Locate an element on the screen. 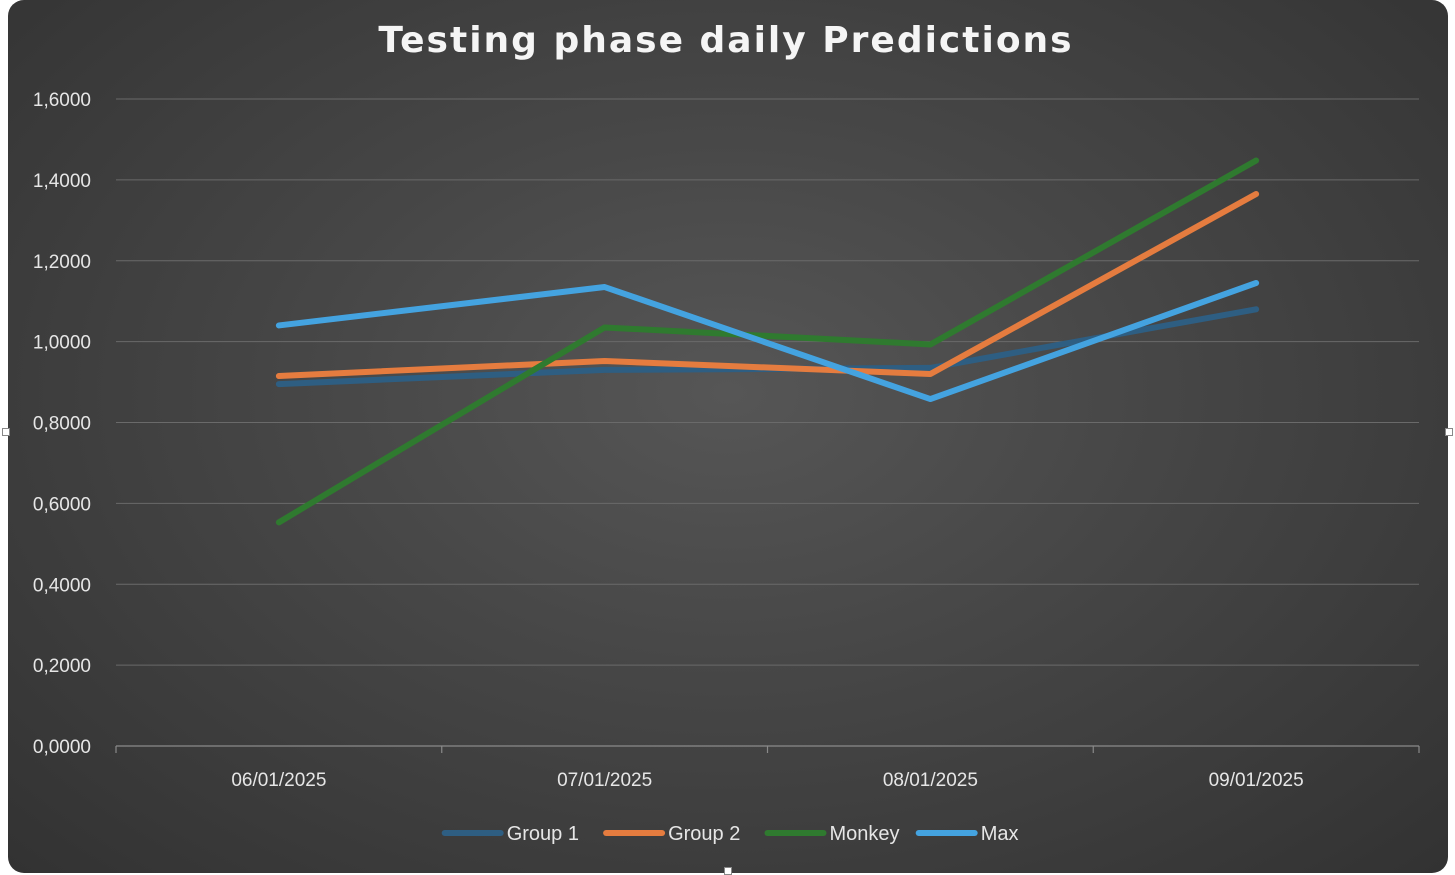 The image size is (1455, 875). x-tick-label: 09/01/2025 is located at coordinates (1256, 780).